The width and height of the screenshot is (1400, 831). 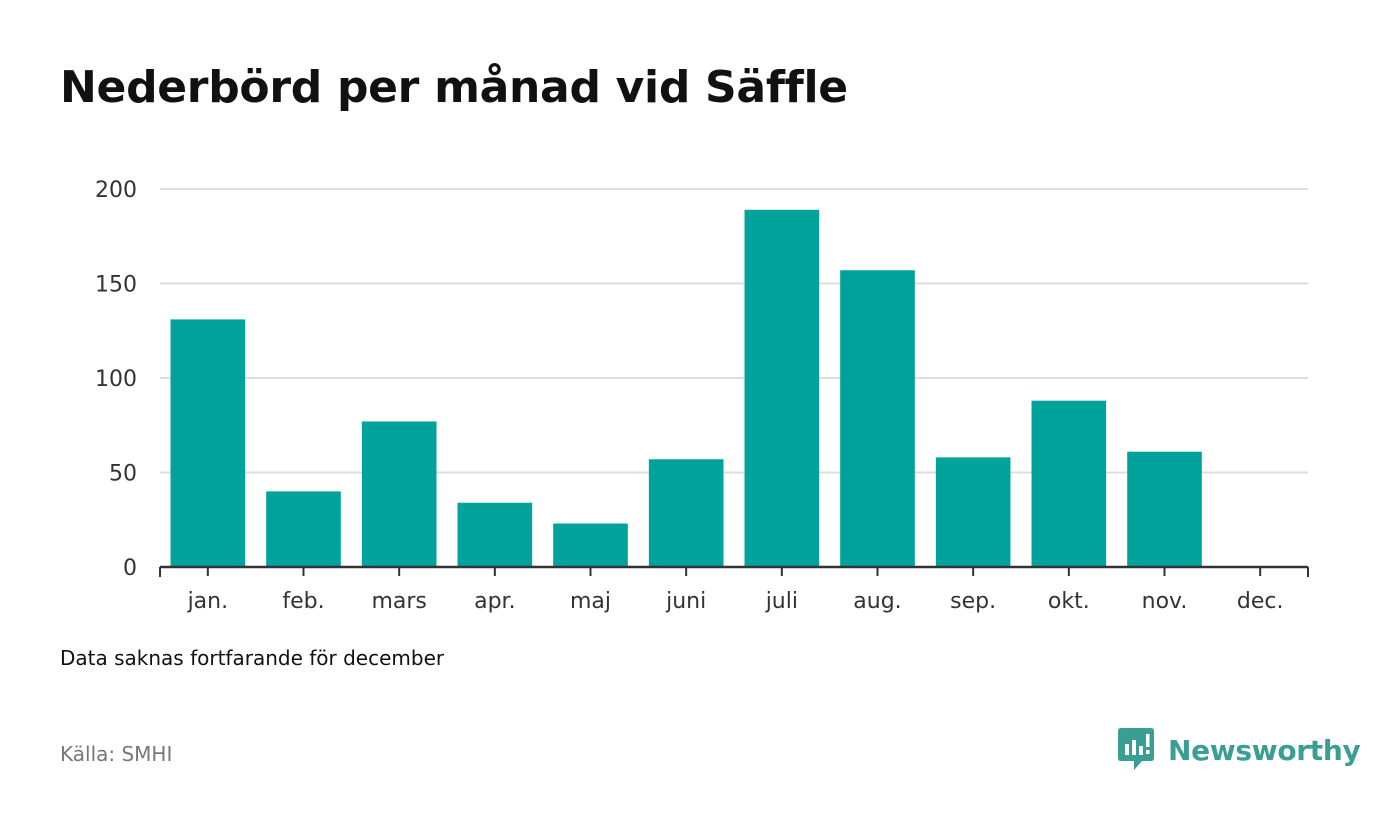 What do you see at coordinates (1069, 601) in the screenshot?
I see `x-tick-label: okt.` at bounding box center [1069, 601].